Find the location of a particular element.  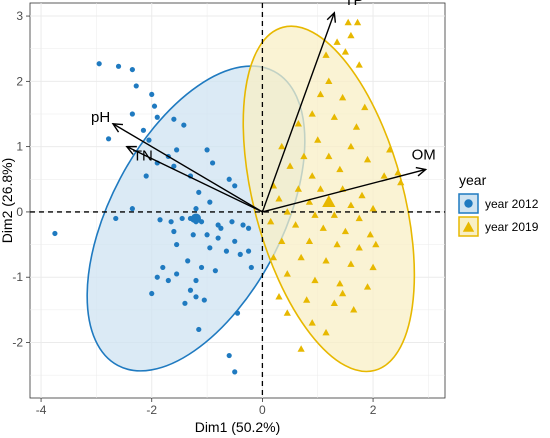

y-tick-label: 3 is located at coordinates (19, 16).